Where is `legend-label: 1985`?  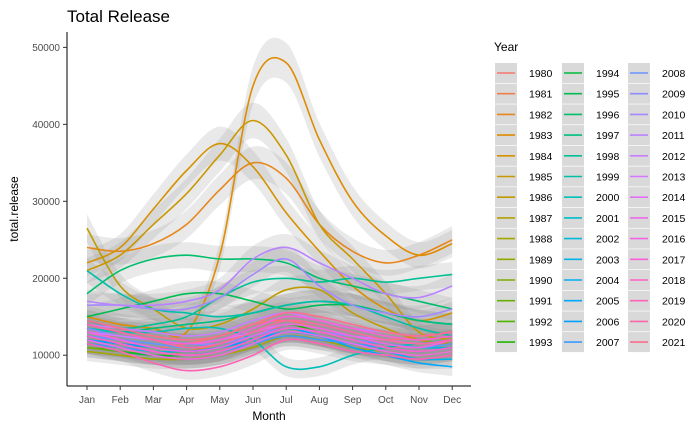
legend-label: 1985 is located at coordinates (541, 178).